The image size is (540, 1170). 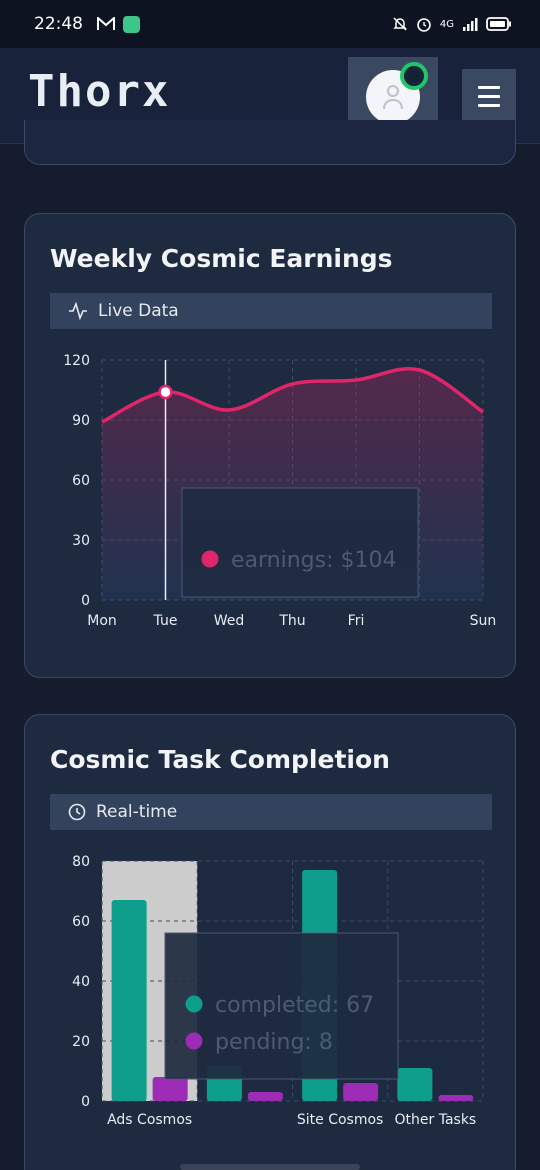 I want to click on tasks-x-tick: Other Tasks, so click(x=436, y=1120).